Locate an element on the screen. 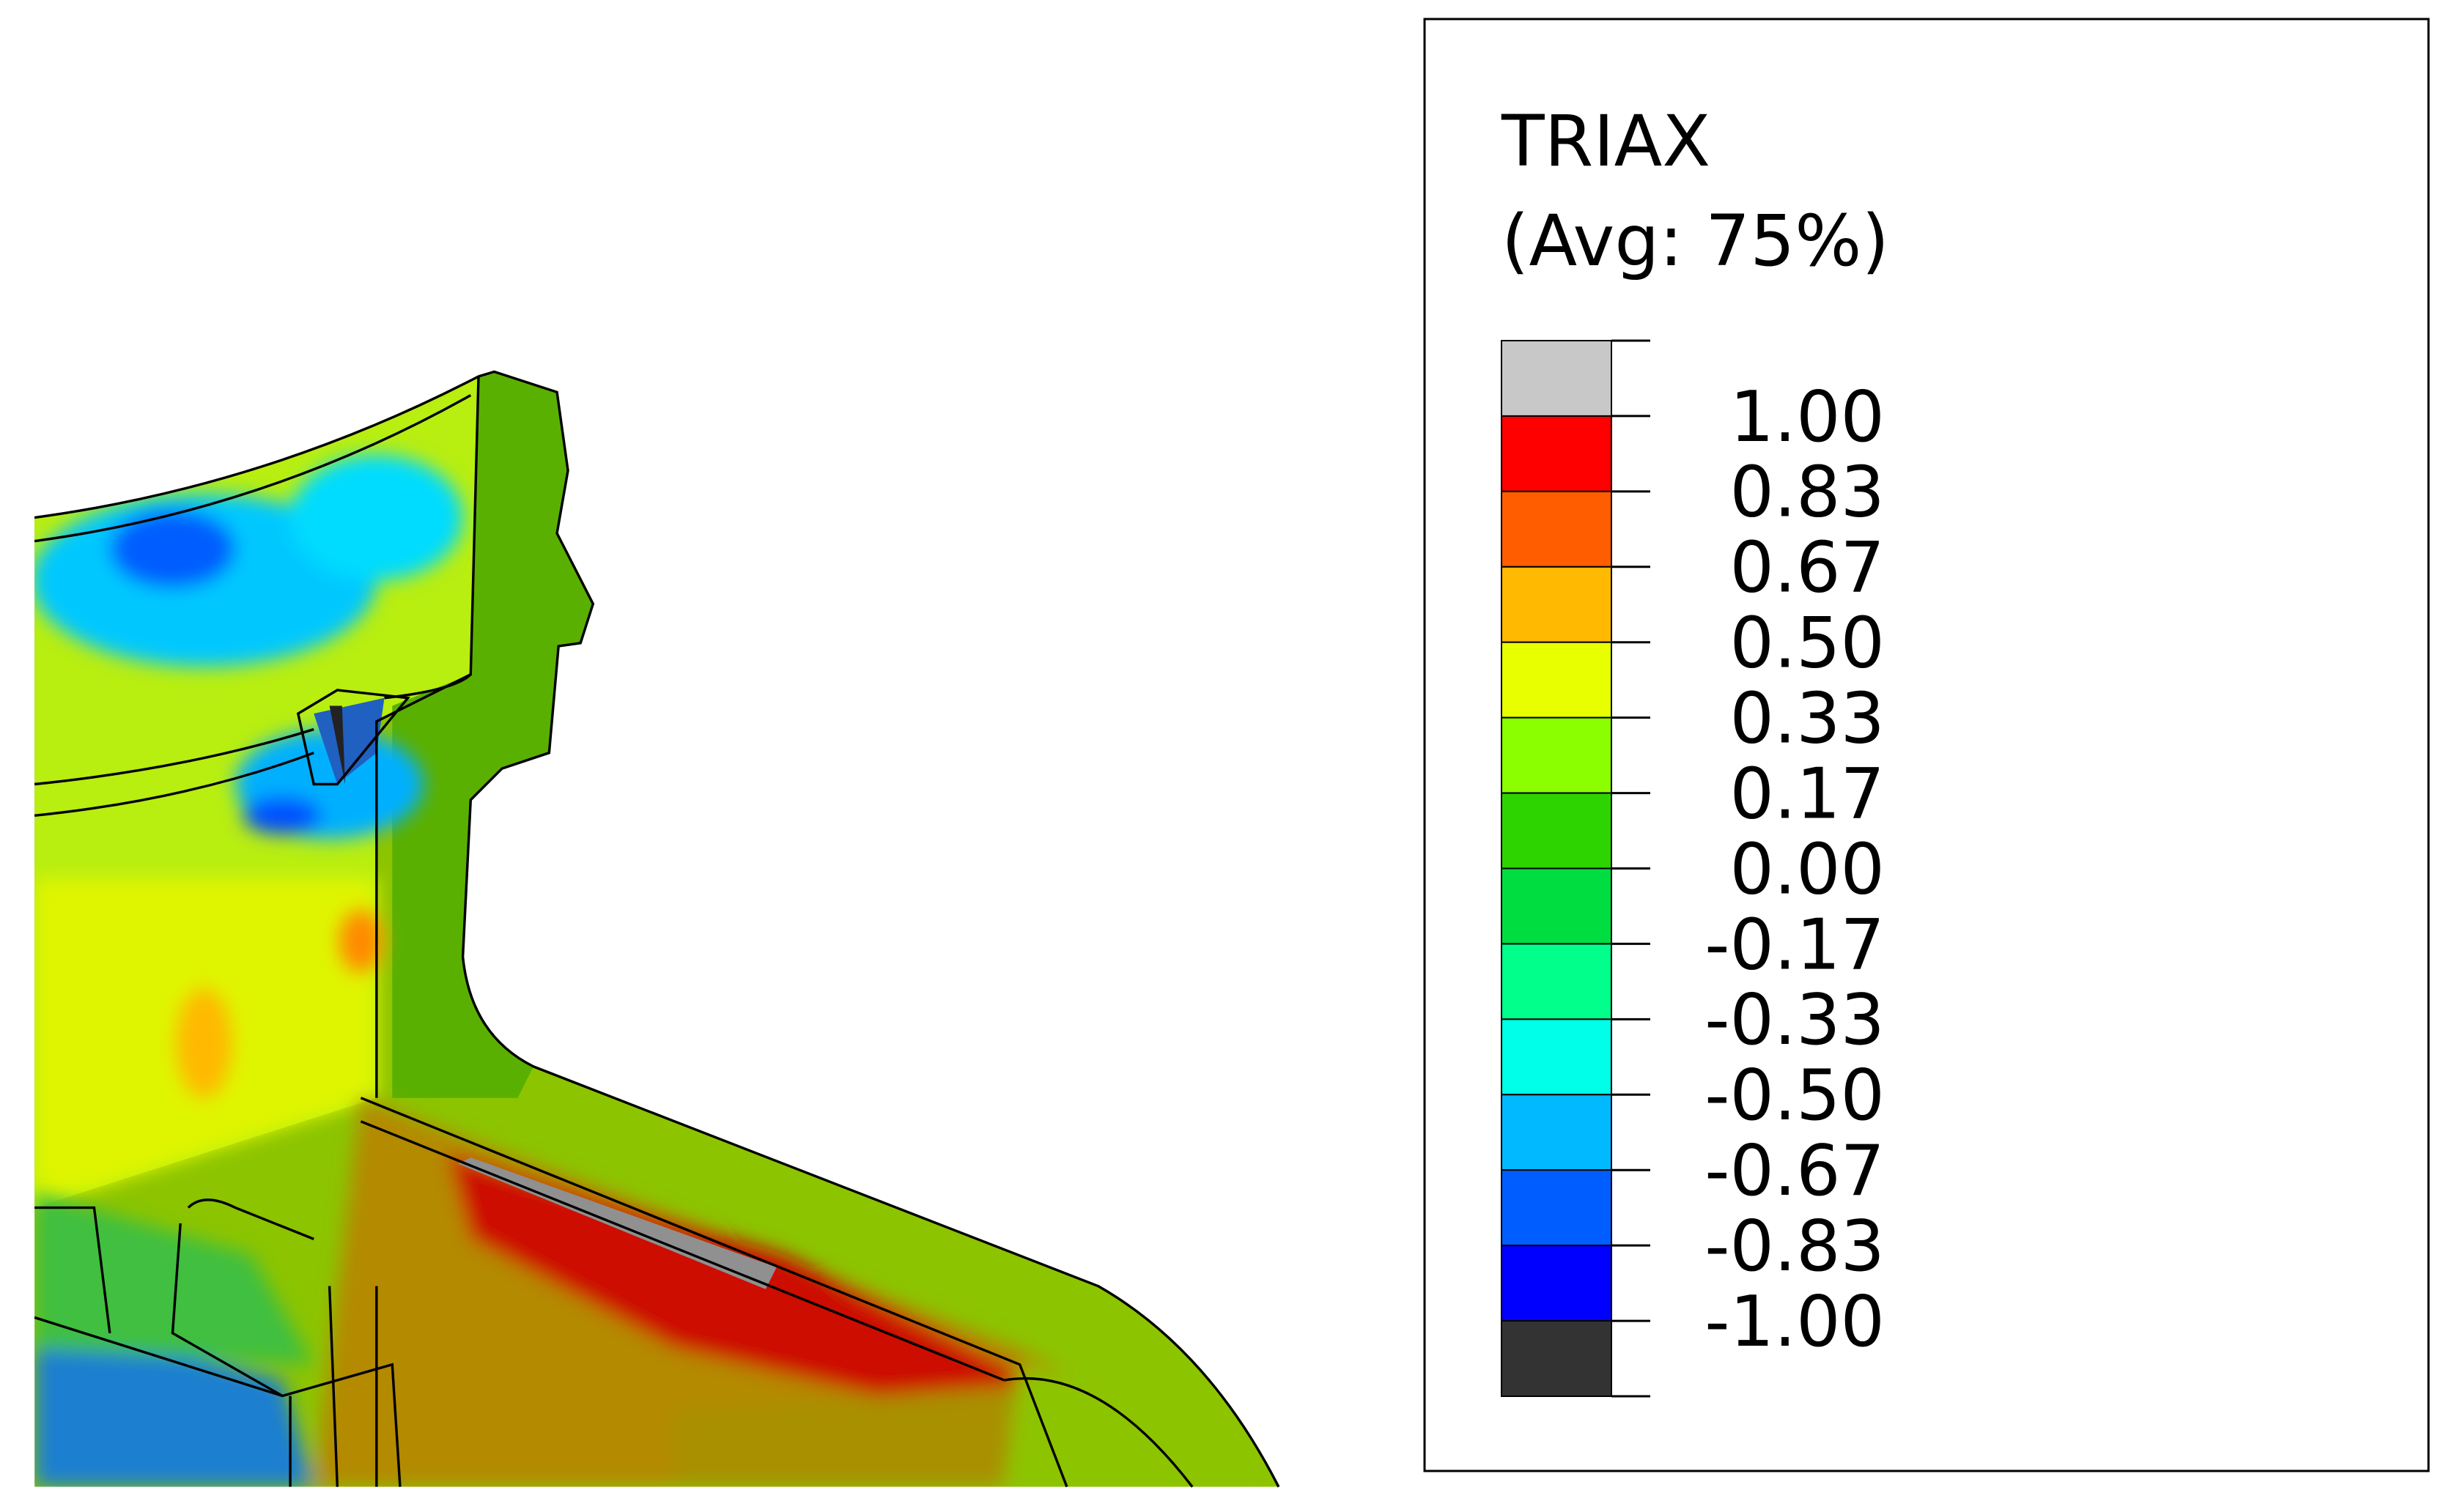 This screenshot has height=1512, width=2460. legend-label: -0.17 is located at coordinates (1794, 945).